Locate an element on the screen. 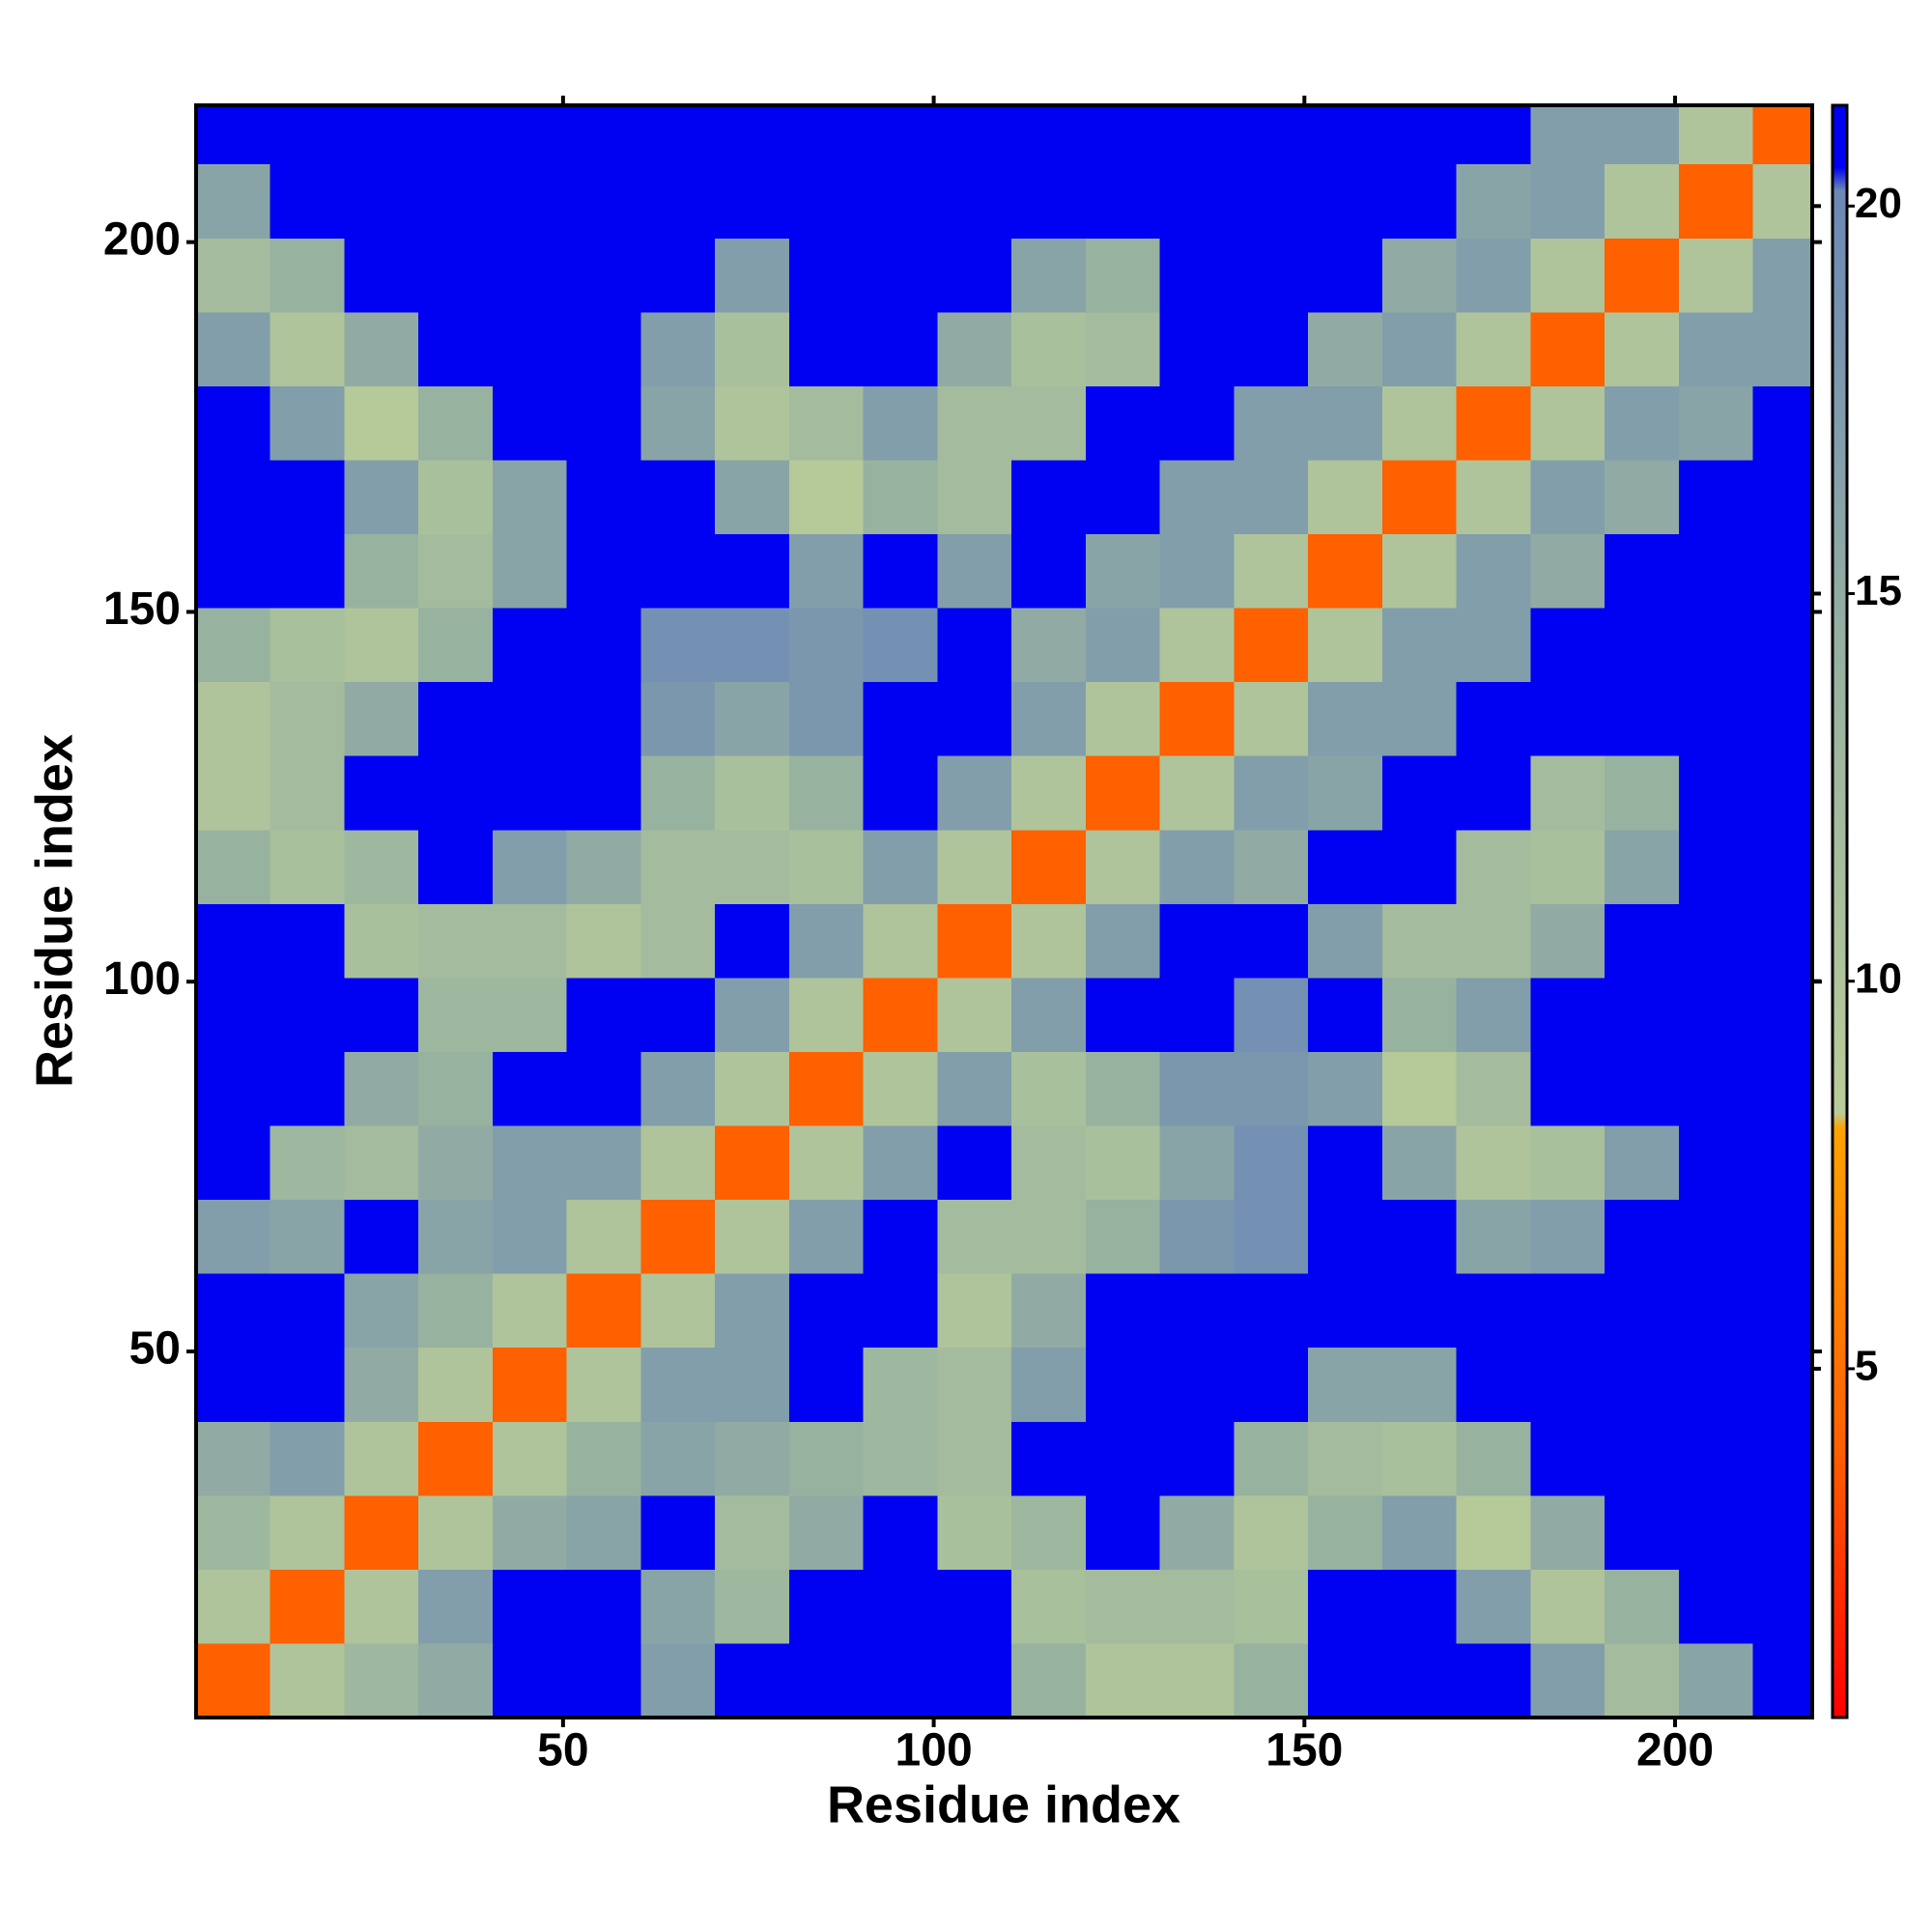 The width and height of the screenshot is (1932, 1932). x-tick-label: 100 is located at coordinates (934, 1750).